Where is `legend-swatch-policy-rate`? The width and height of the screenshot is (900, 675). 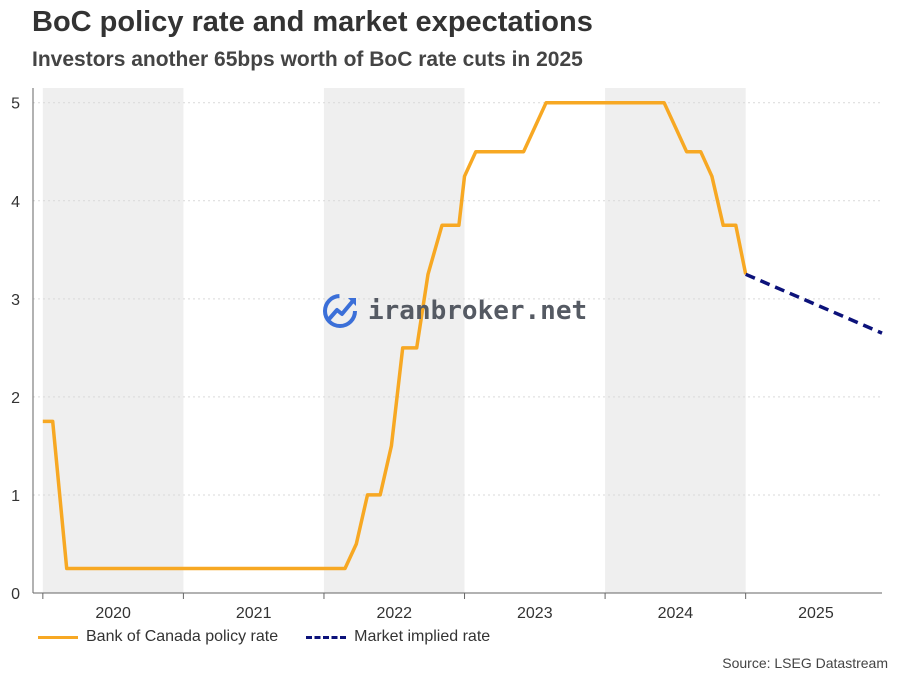
legend-swatch-policy-rate is located at coordinates (58, 637).